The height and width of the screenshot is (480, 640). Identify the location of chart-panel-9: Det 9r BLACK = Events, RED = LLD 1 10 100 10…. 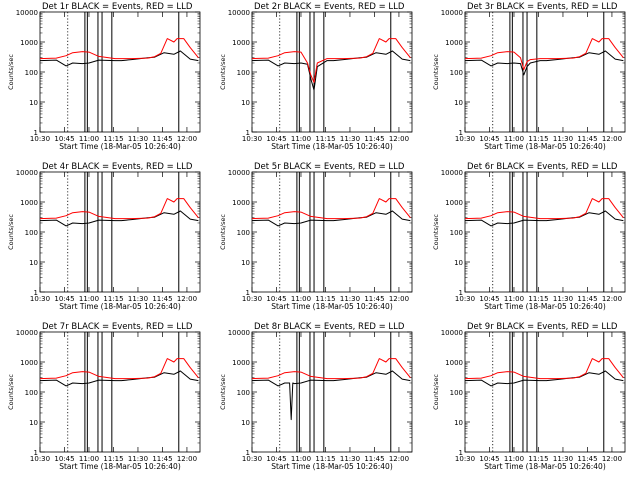
(529, 396).